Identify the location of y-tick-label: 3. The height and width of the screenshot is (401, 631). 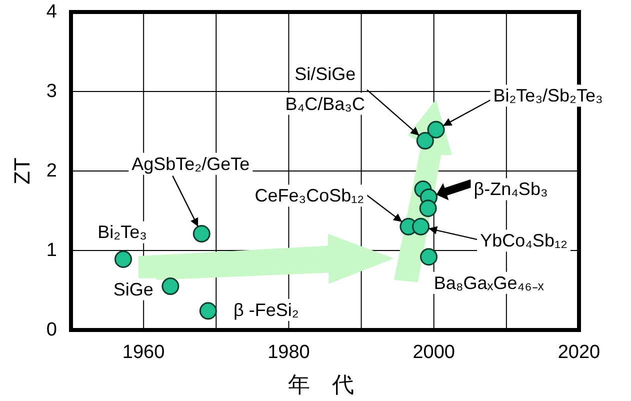
(51, 91).